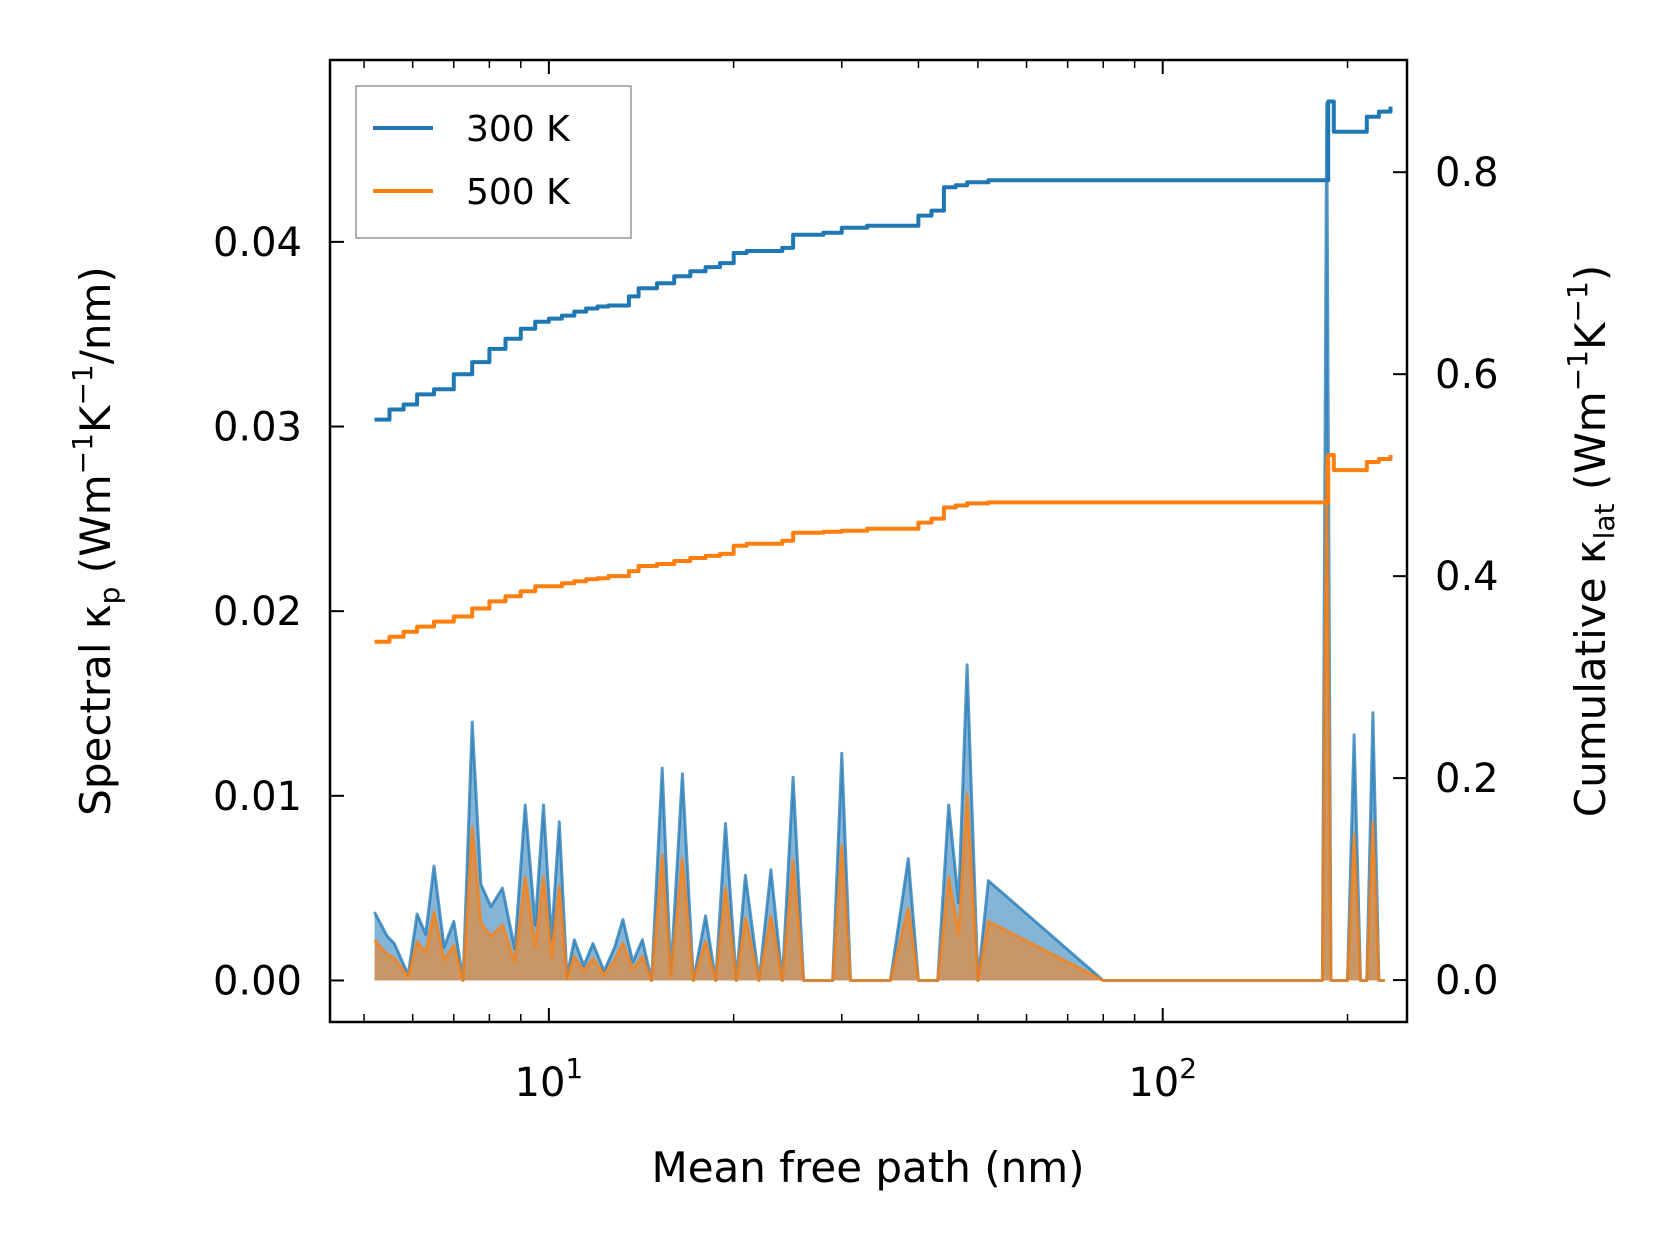  What do you see at coordinates (96, 541) in the screenshot?
I see `y-axis-left-title: Spectral κp (Wm−1K−1/nm)` at bounding box center [96, 541].